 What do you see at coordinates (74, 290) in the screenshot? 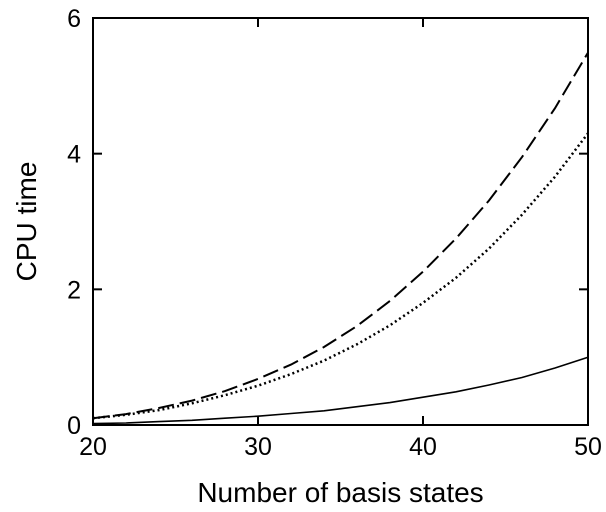
I see `y-tick-label: 2` at bounding box center [74, 290].